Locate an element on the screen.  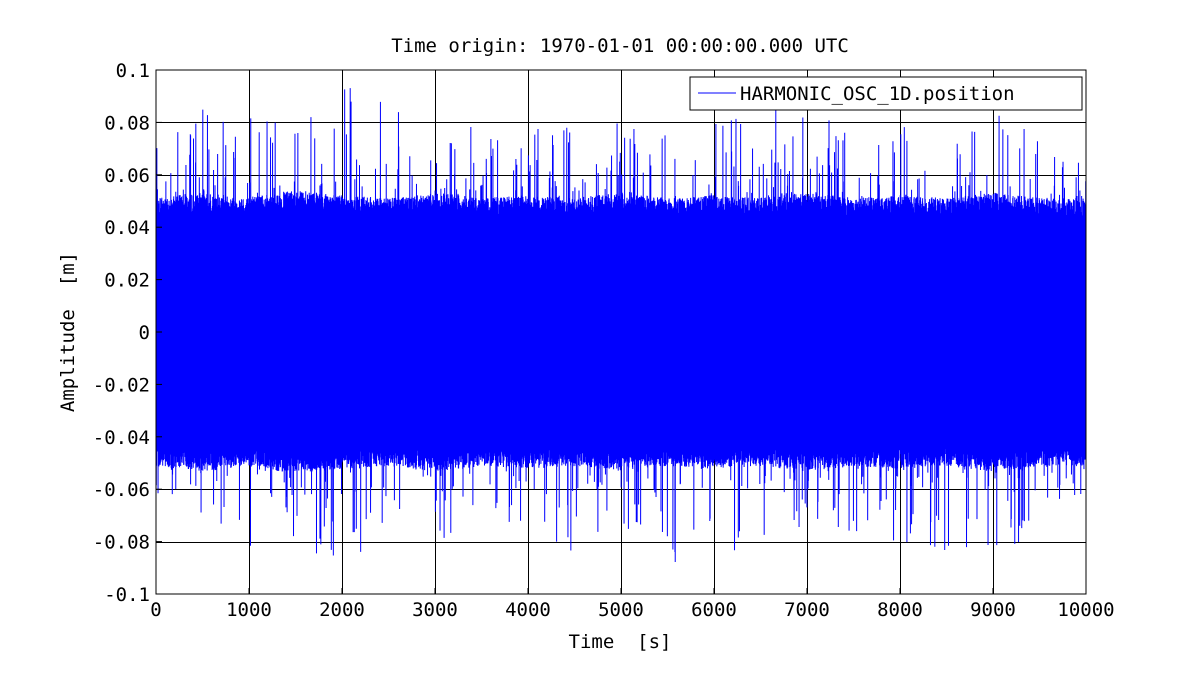
chart-title: Time origin: 1970-01-01 00:00:00.000 UTC is located at coordinates (620, 46).